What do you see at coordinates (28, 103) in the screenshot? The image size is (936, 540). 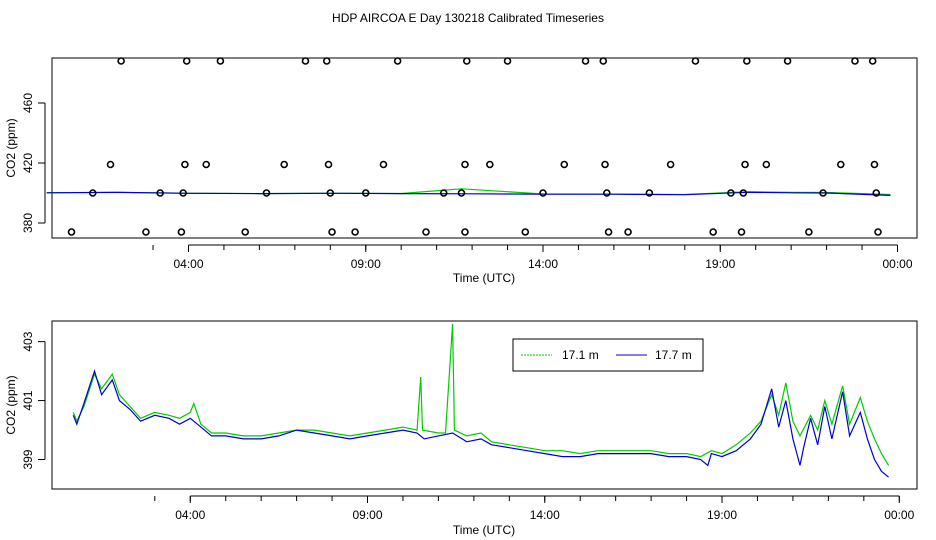 I see `y-tick-label: 460` at bounding box center [28, 103].